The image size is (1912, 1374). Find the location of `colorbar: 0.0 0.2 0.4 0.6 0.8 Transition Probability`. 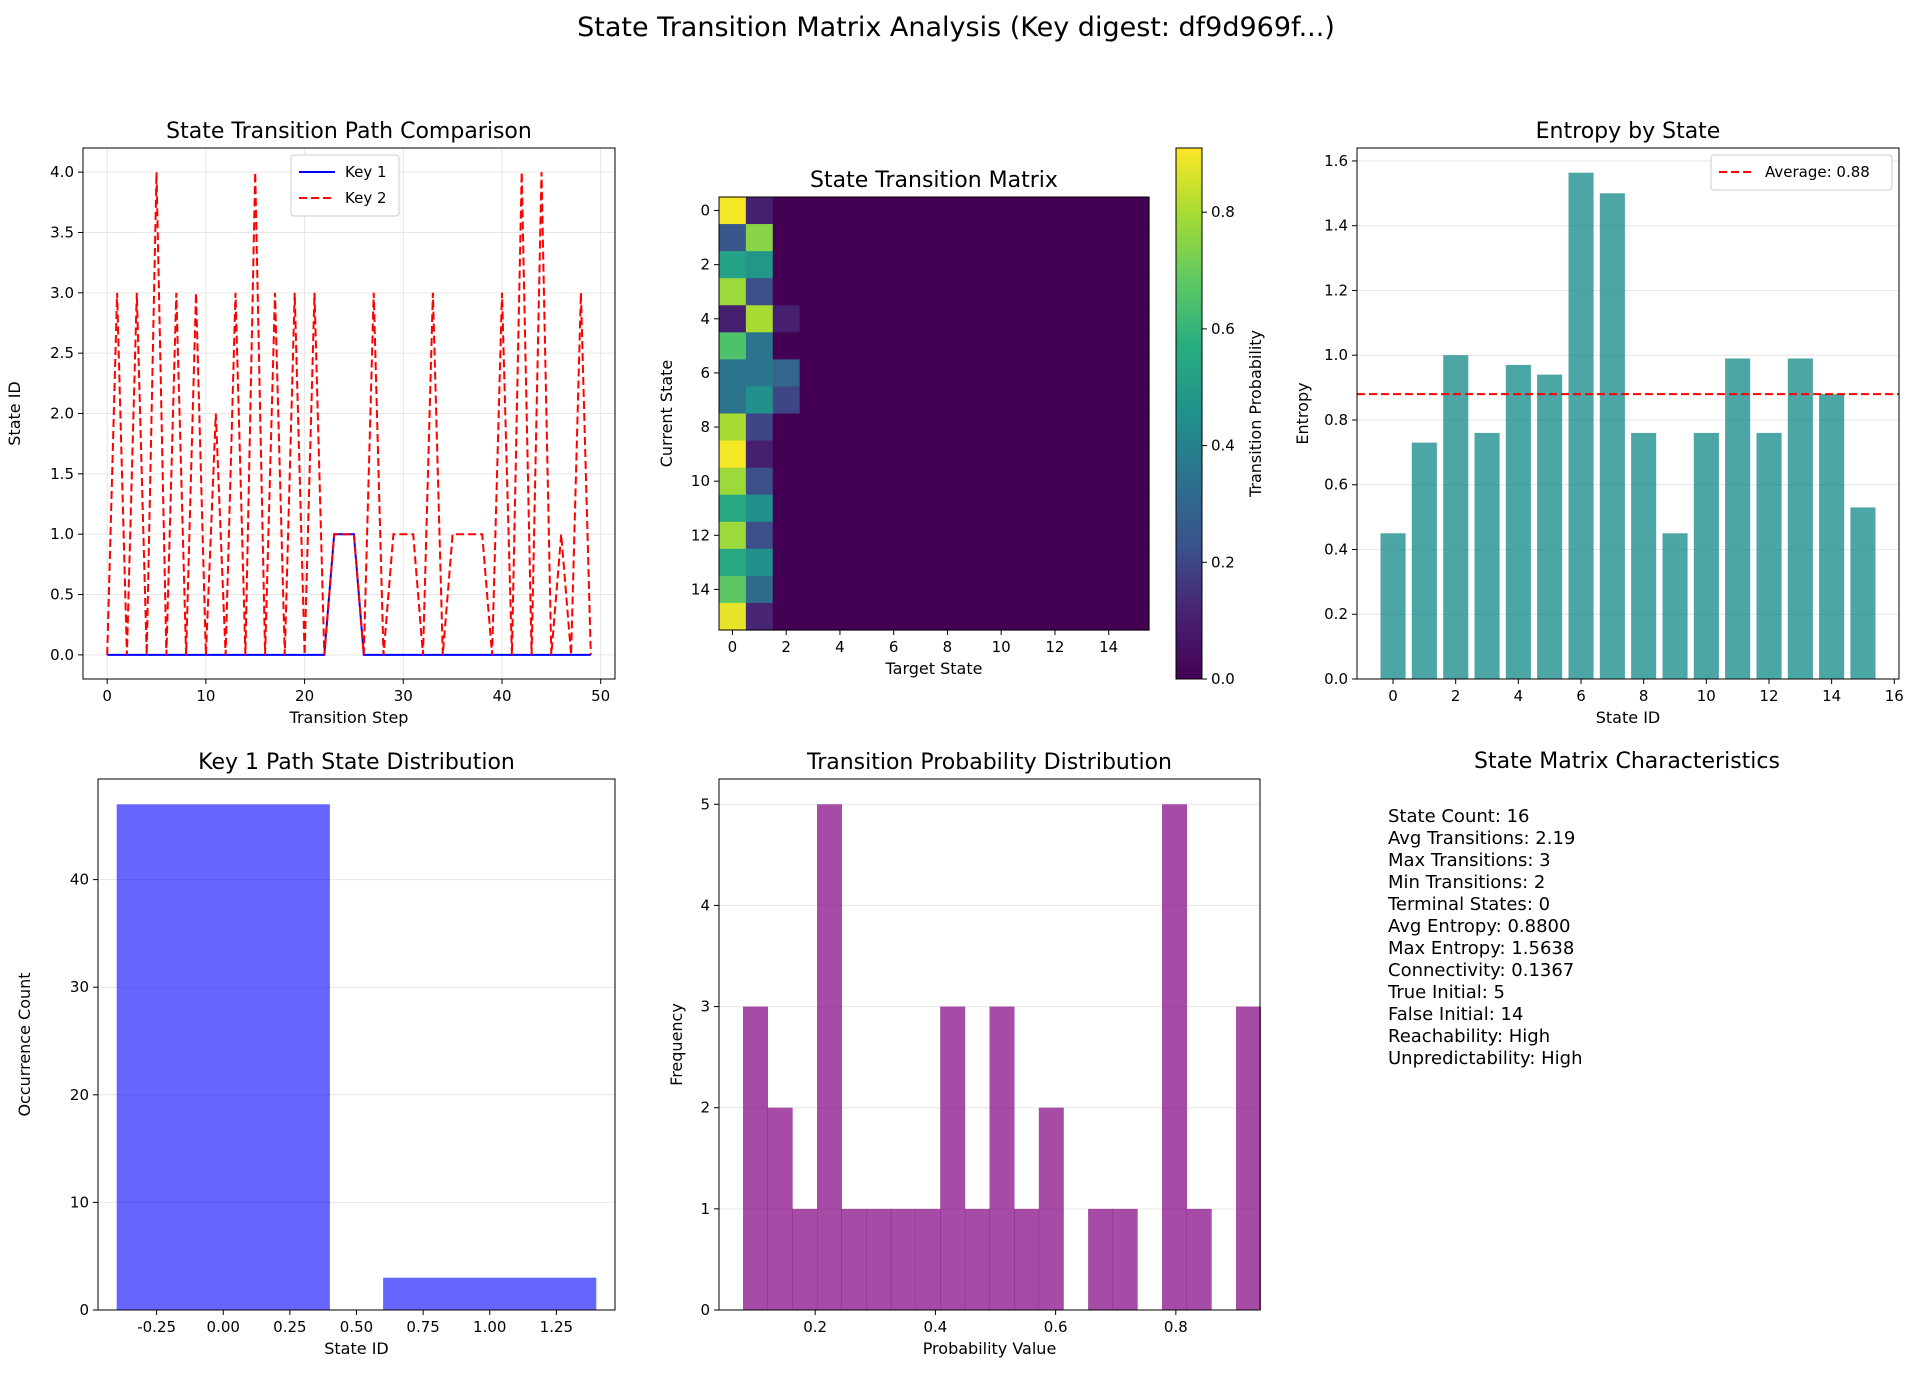

colorbar: 0.0 0.2 0.4 0.6 0.8 Transition Probability is located at coordinates (1220, 417).